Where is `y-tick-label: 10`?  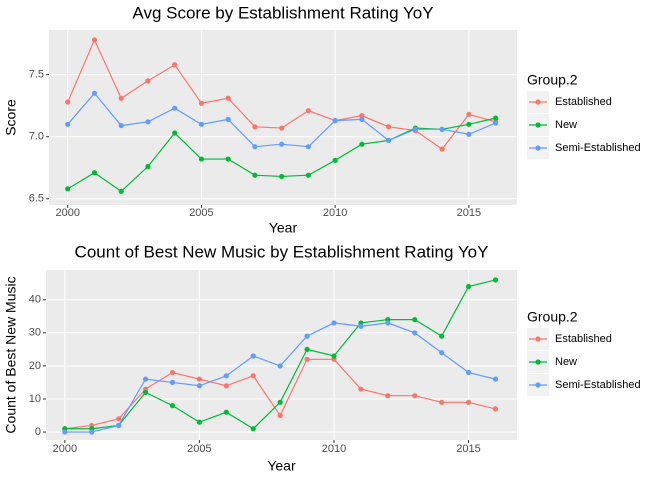 y-tick-label: 10 is located at coordinates (35, 399).